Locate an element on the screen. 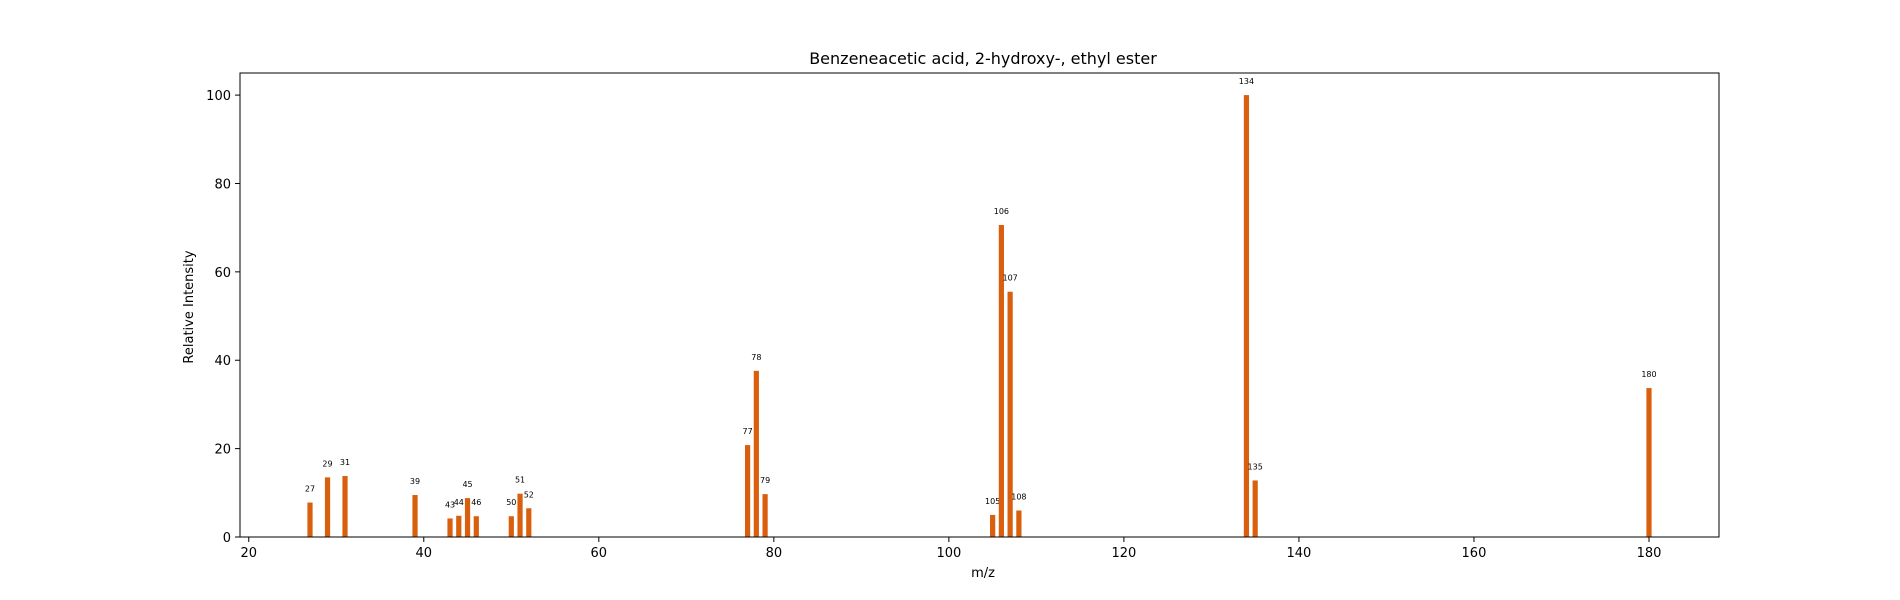  x-tick-label-80: 80 is located at coordinates (774, 553).